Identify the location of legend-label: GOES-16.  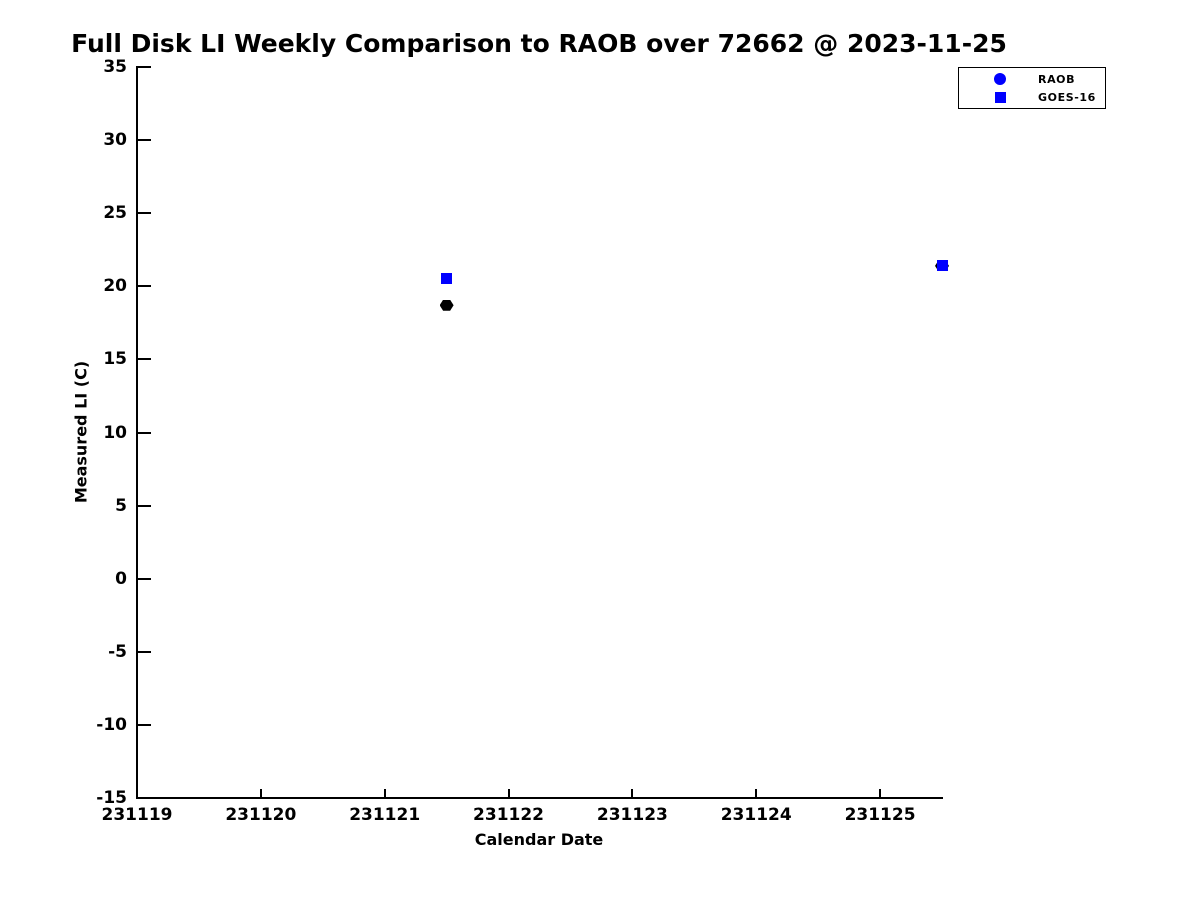
(1067, 97).